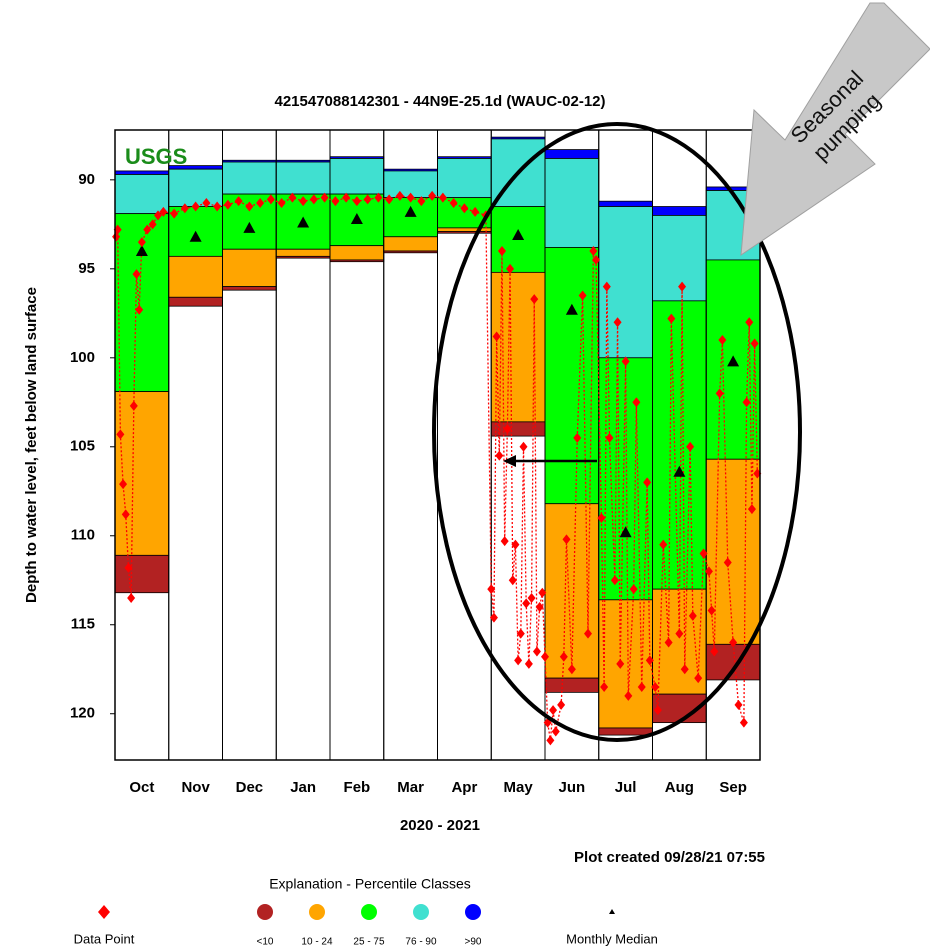  Describe the element at coordinates (370, 884) in the screenshot. I see `legend-title: Explanation - Percentile Classes` at that location.